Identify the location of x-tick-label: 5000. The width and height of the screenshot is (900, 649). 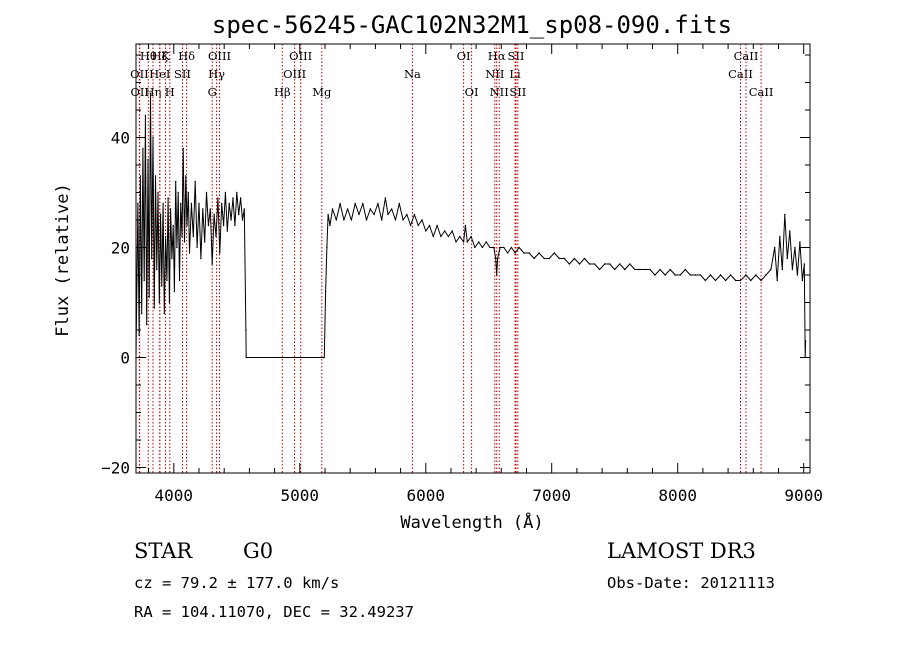
(300, 495).